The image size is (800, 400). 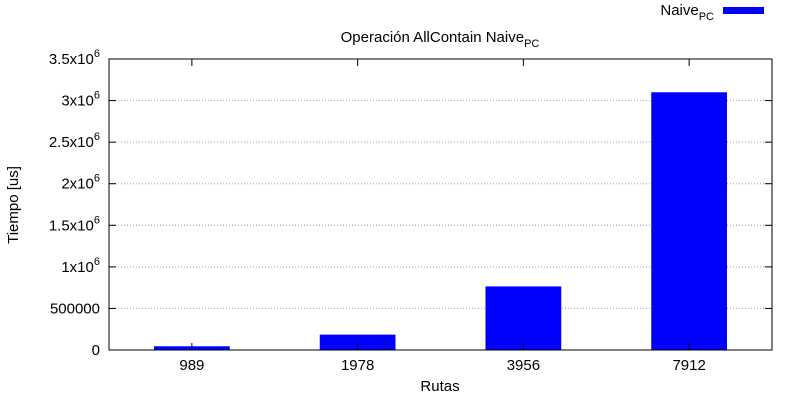 I want to click on legend-label: NaivePC, so click(x=687, y=12).